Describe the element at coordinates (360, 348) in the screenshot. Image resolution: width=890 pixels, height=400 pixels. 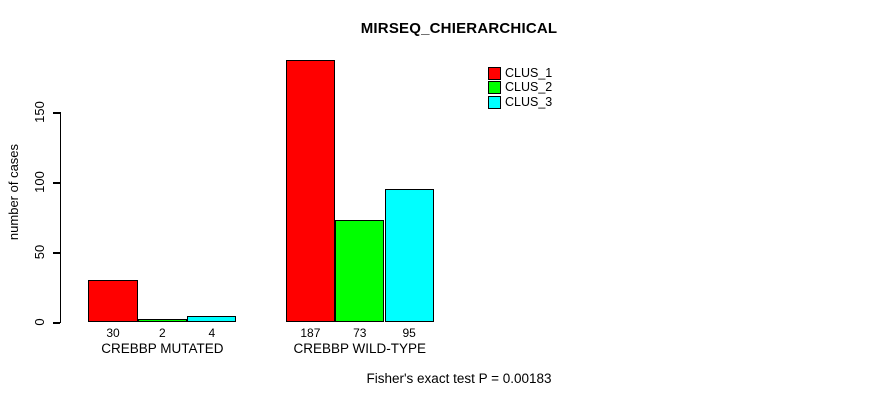
I see `category-label: CREBBP WILD-TYPE` at that location.